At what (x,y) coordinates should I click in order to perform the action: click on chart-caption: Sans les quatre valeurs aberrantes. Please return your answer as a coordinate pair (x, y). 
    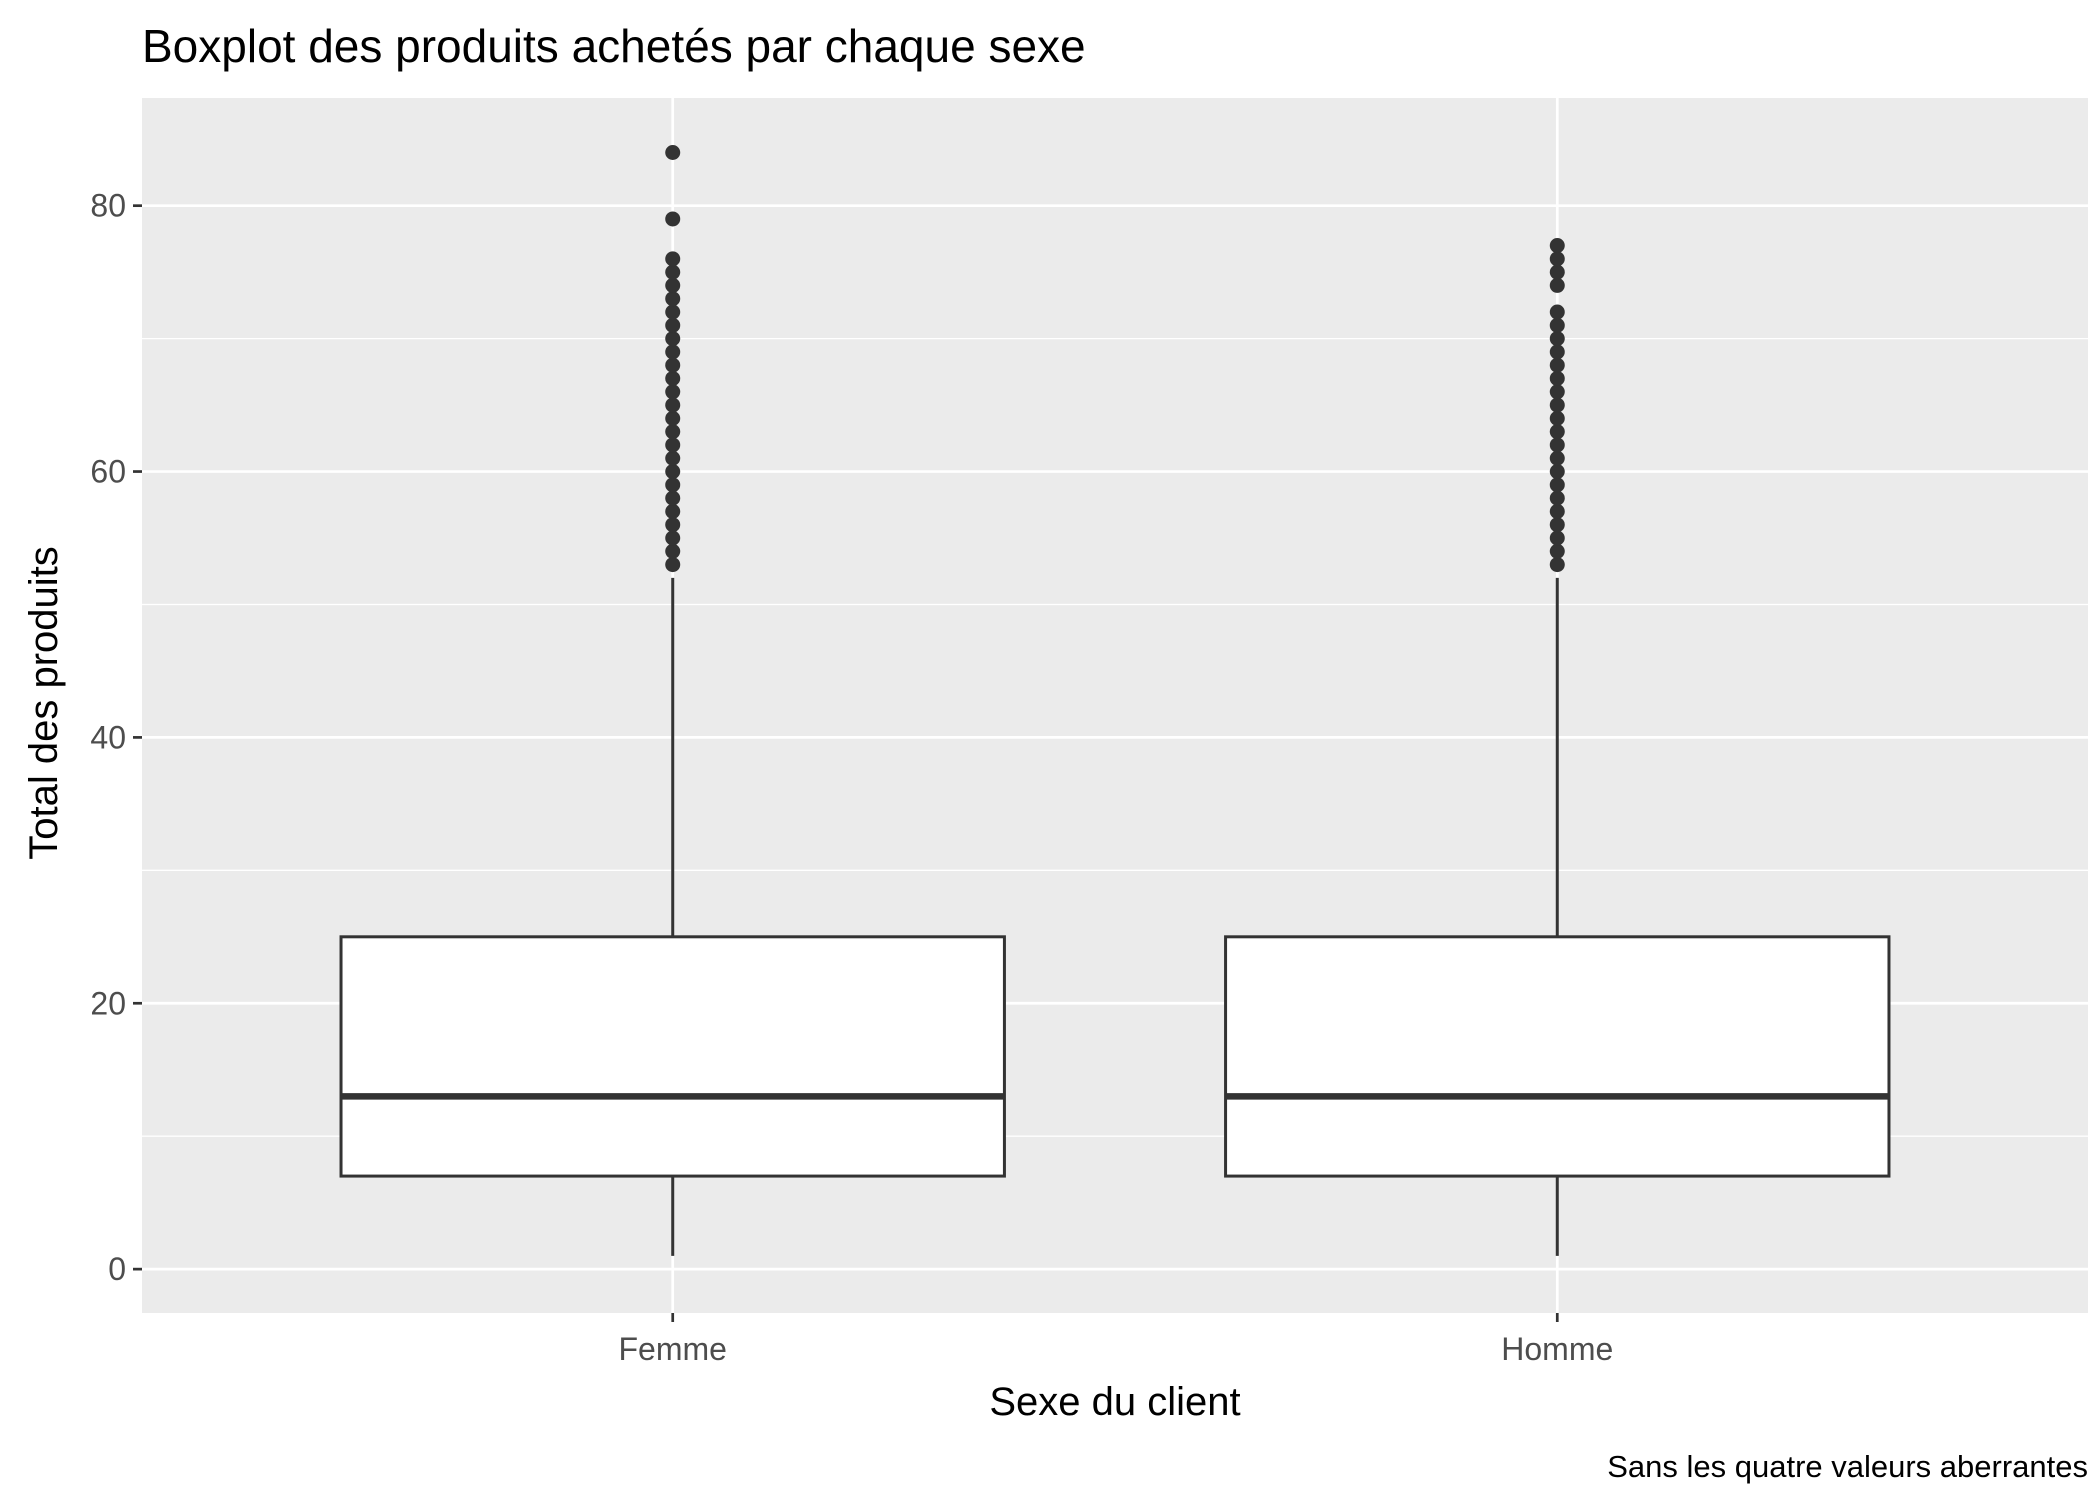
    Looking at the image, I should click on (1847, 1466).